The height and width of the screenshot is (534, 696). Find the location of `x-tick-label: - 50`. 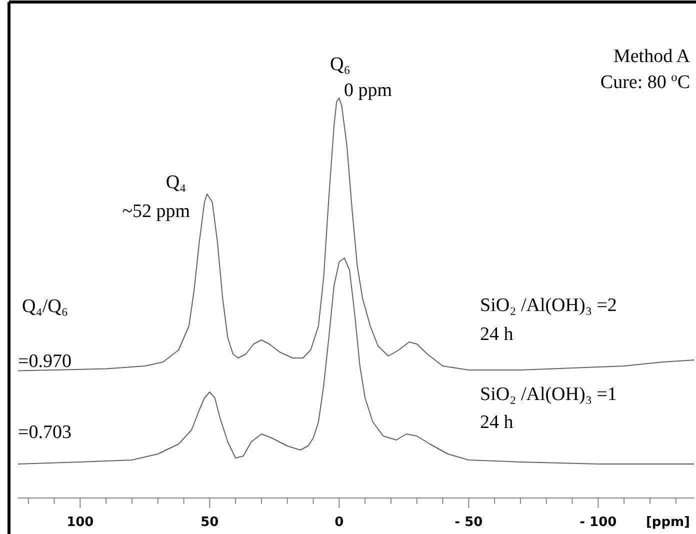

x-tick-label: - 50 is located at coordinates (468, 522).